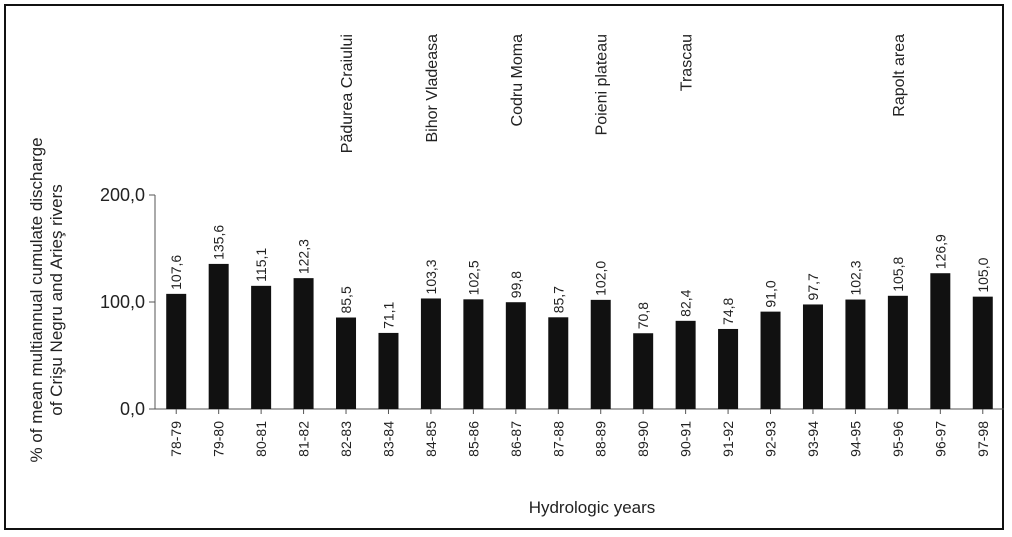 Image resolution: width=1012 pixels, height=537 pixels. Describe the element at coordinates (813, 439) in the screenshot. I see `x-tick-label: 93-94` at that location.